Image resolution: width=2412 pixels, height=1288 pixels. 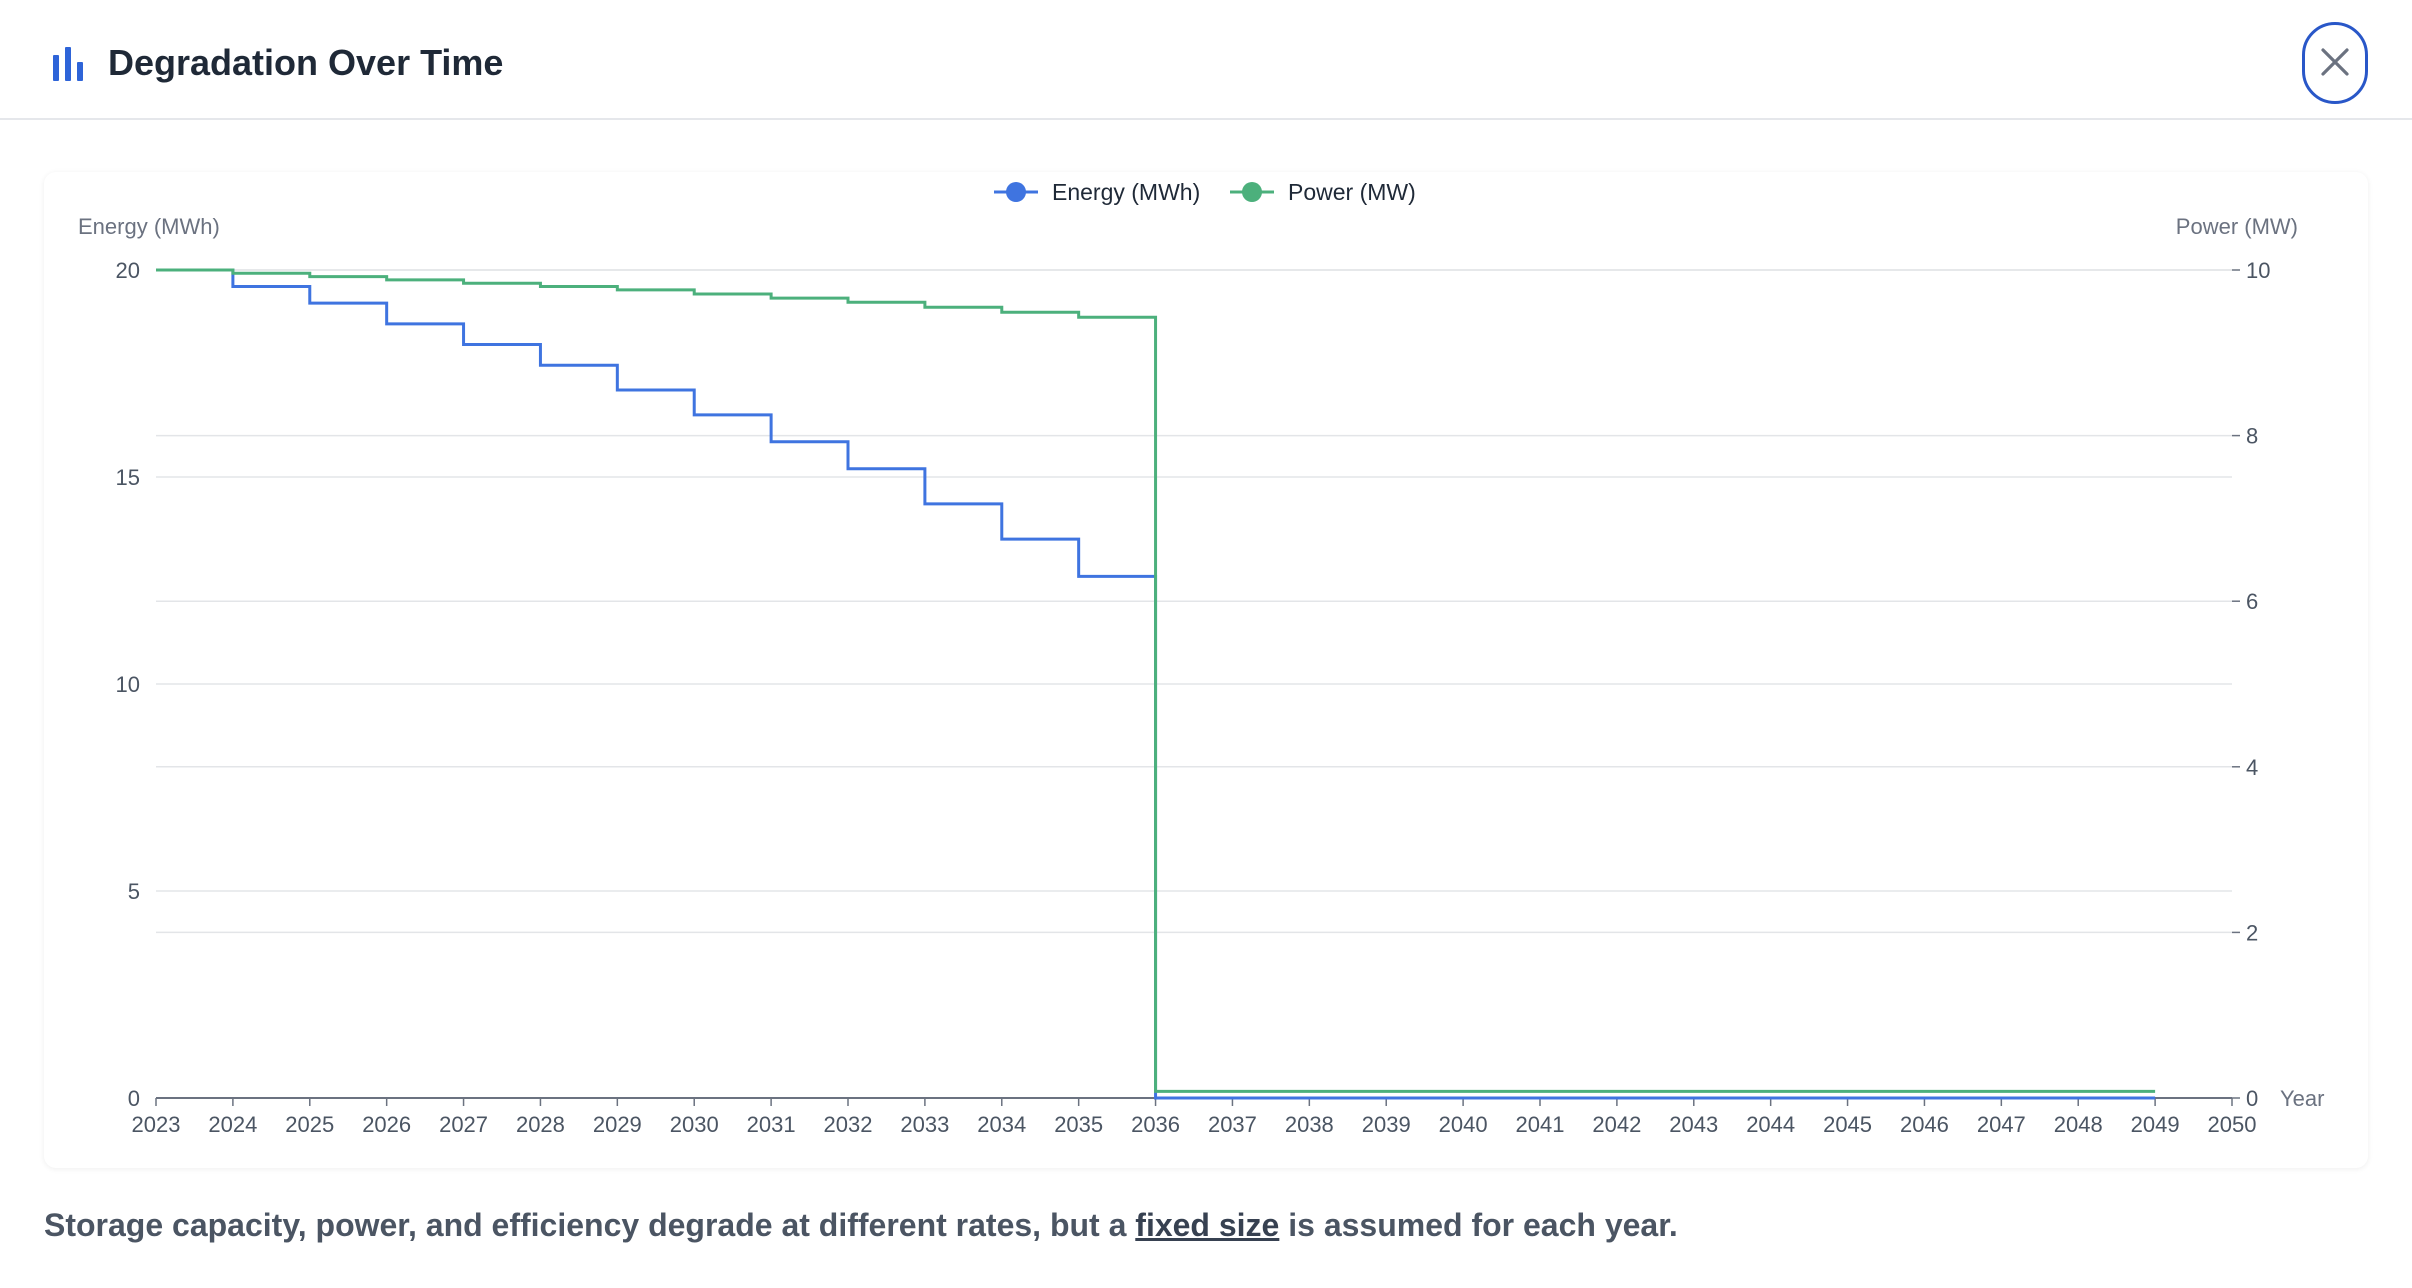 I want to click on bar-chart-icon, so click(x=68, y=64).